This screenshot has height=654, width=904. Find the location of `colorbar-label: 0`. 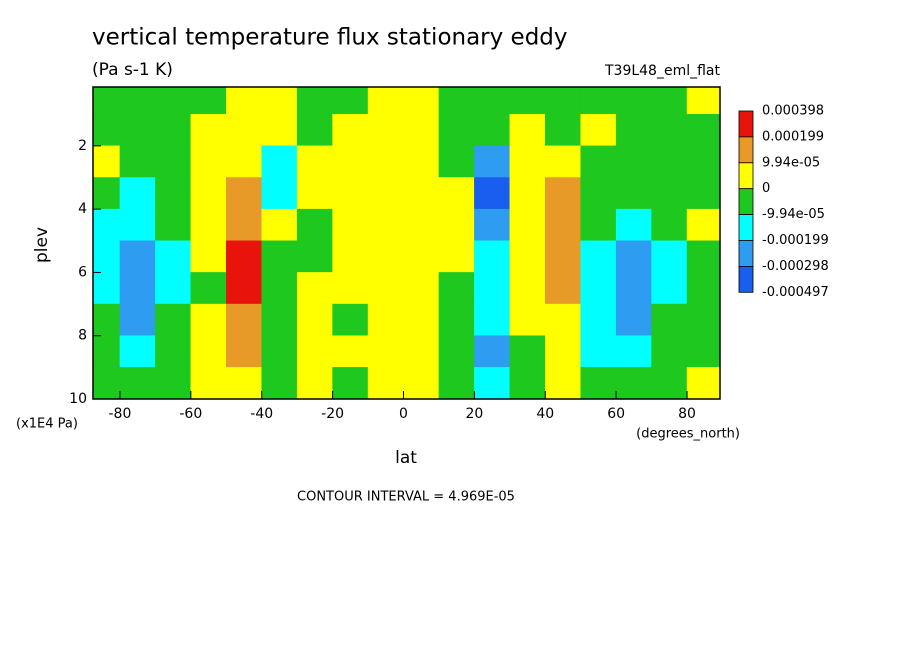

colorbar-label: 0 is located at coordinates (766, 188).